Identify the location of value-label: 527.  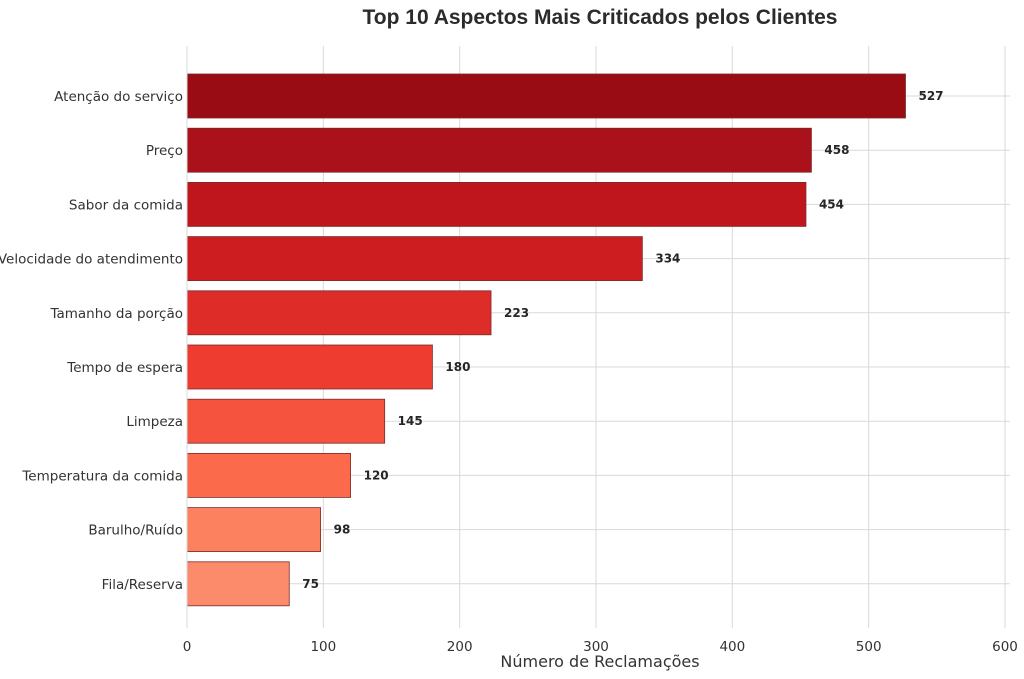
(930, 96).